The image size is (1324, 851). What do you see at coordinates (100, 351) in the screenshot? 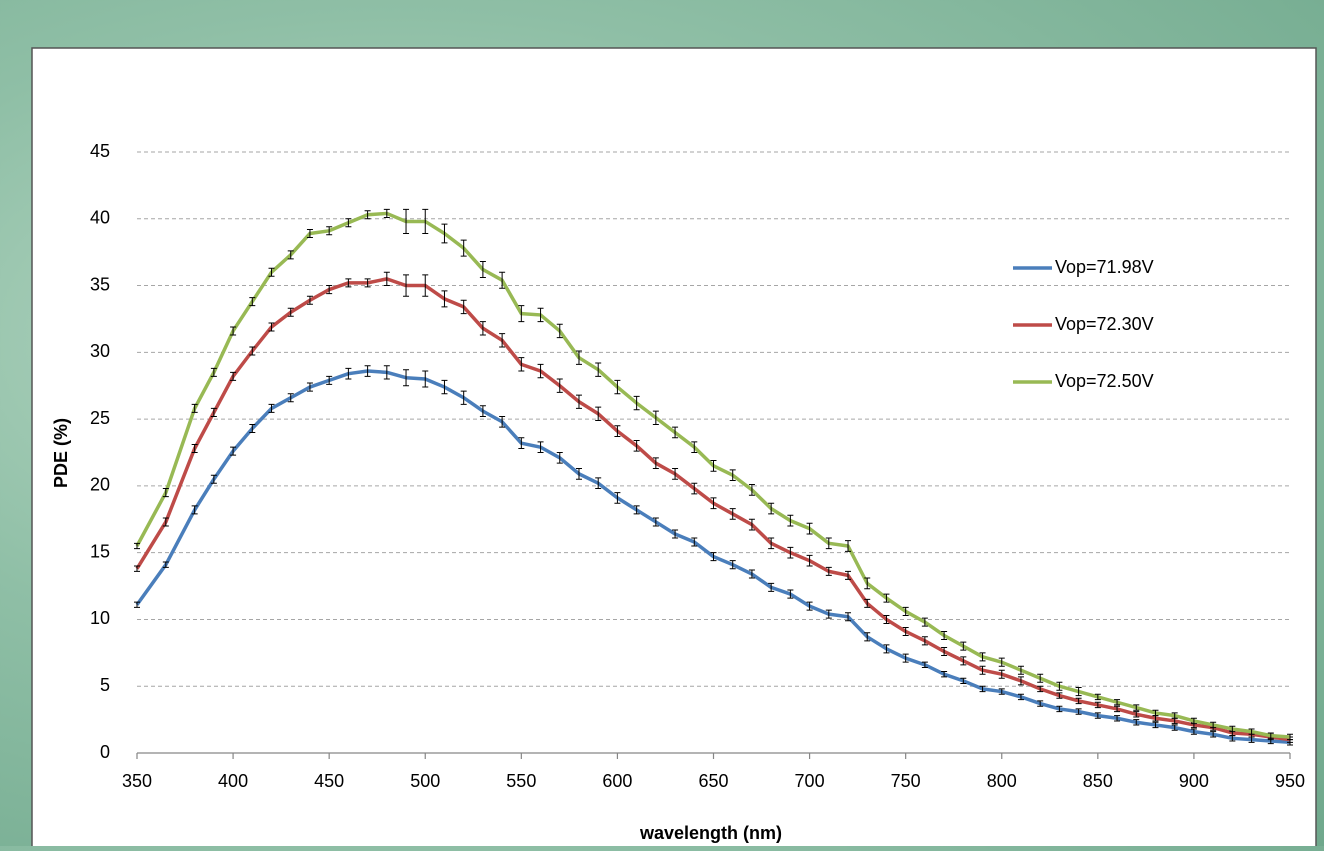
I see `y-tick-label: 30` at bounding box center [100, 351].